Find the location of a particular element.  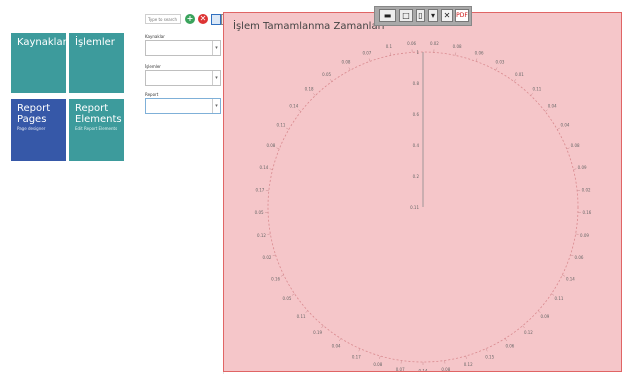

field-islemler: İşlemler ▾ is located at coordinates (183, 75).